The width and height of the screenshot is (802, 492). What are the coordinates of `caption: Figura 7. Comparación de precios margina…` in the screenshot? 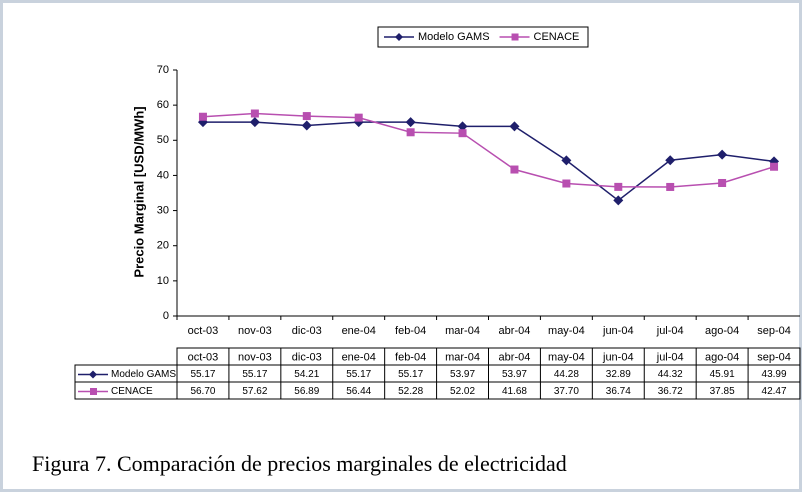 It's located at (299, 463).